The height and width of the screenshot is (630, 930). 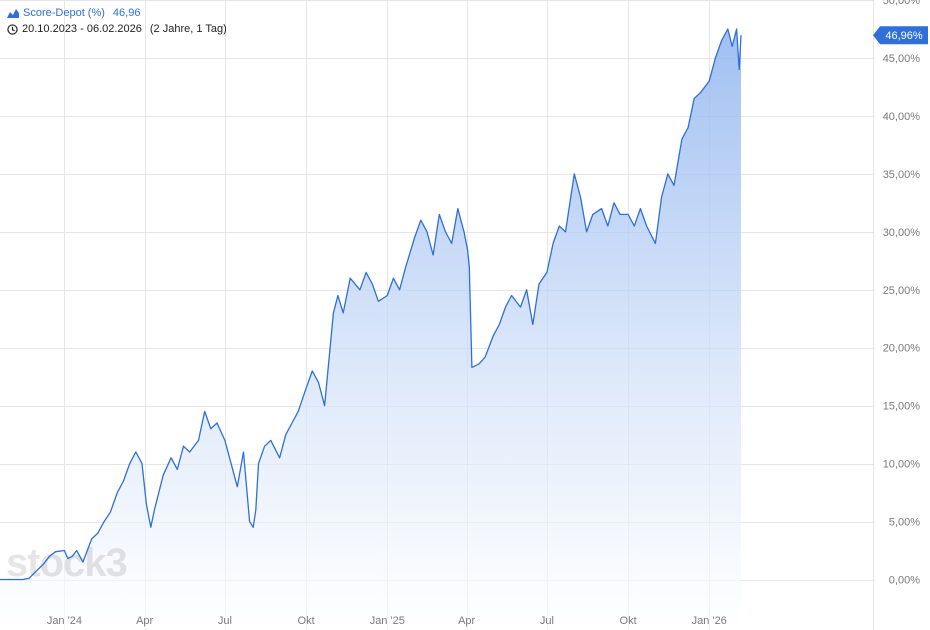 What do you see at coordinates (902, 407) in the screenshot?
I see `y-tick-label: 15,00%` at bounding box center [902, 407].